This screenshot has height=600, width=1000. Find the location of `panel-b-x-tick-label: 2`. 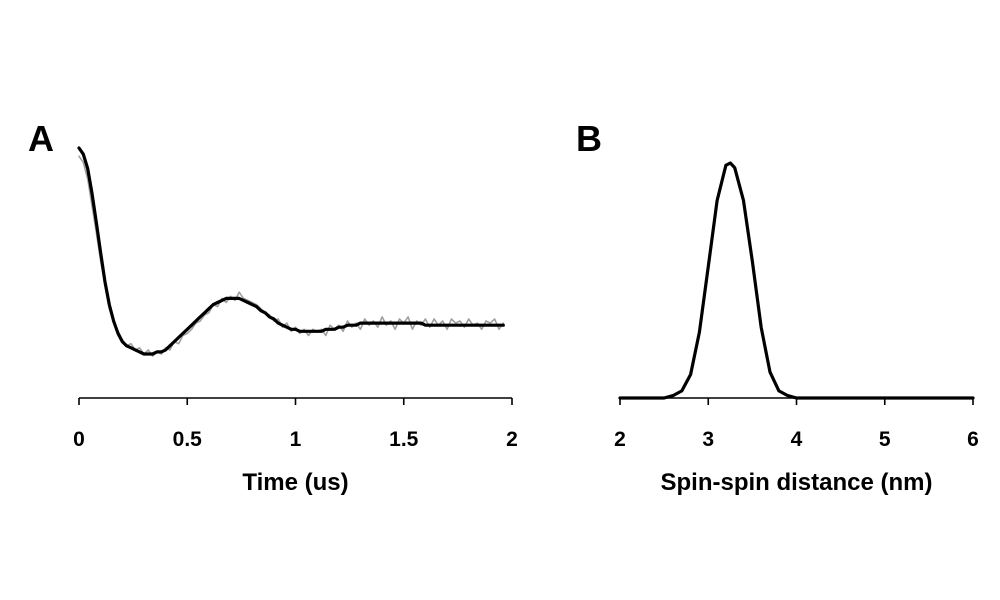

panel-b-x-tick-label: 2 is located at coordinates (620, 439).